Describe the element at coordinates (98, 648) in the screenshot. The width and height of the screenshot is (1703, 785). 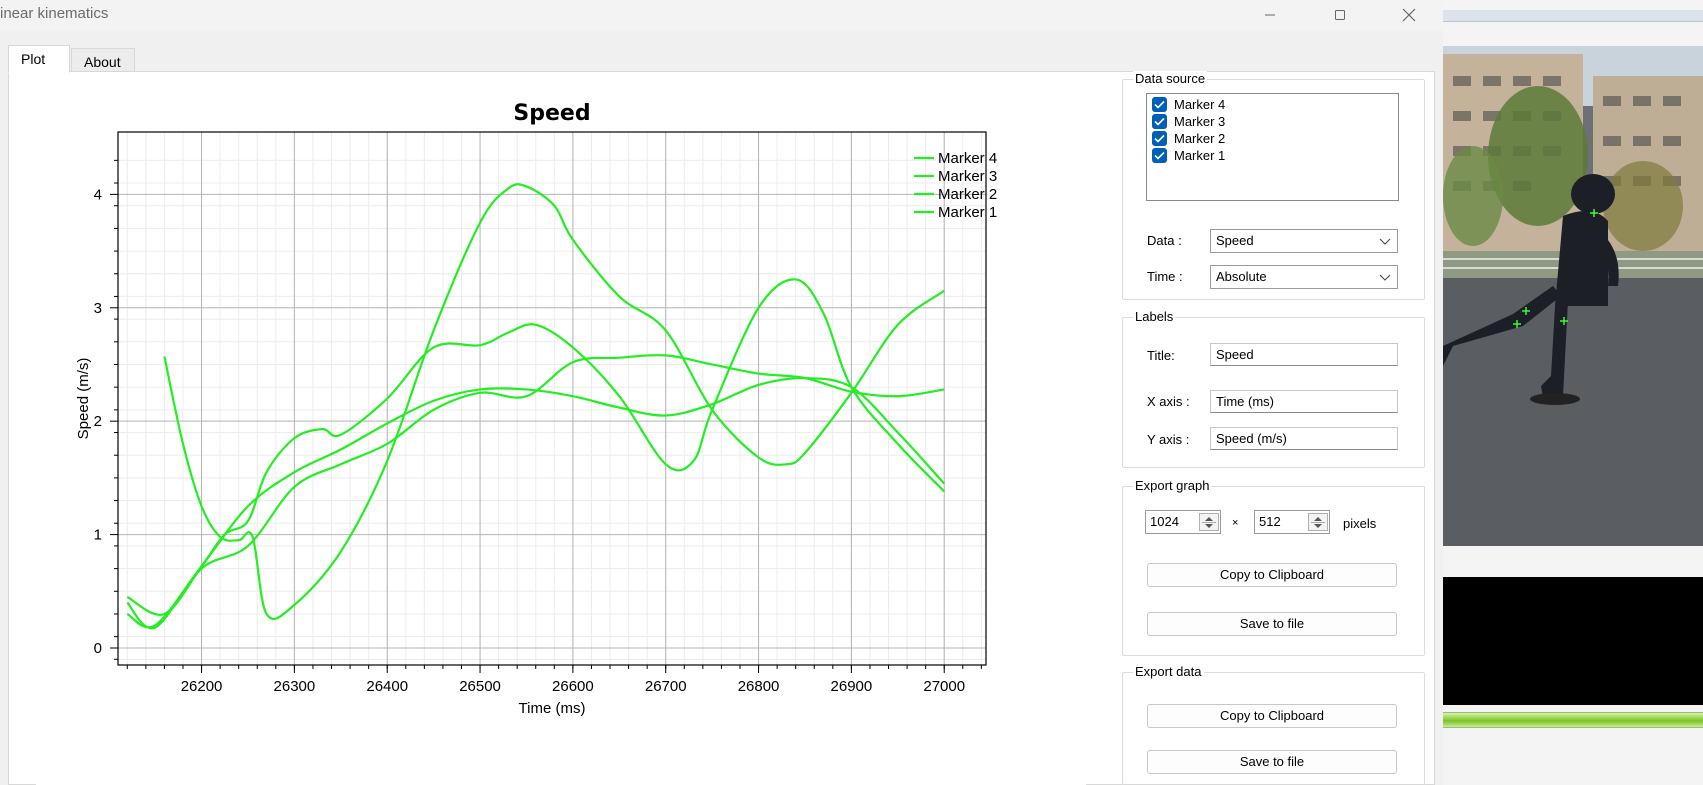
I see `y-tick-label: 0` at that location.